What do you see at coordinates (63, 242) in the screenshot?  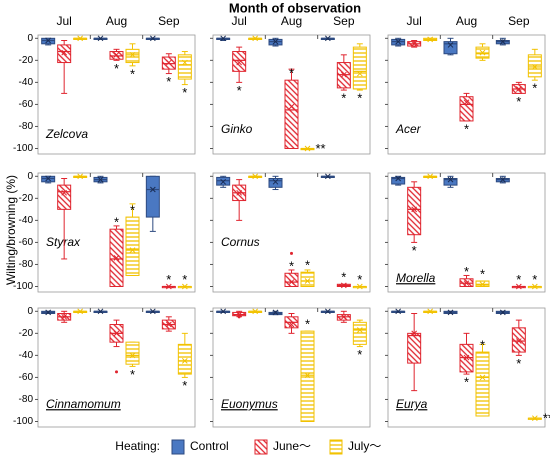 I see `species-label: Styrax` at bounding box center [63, 242].